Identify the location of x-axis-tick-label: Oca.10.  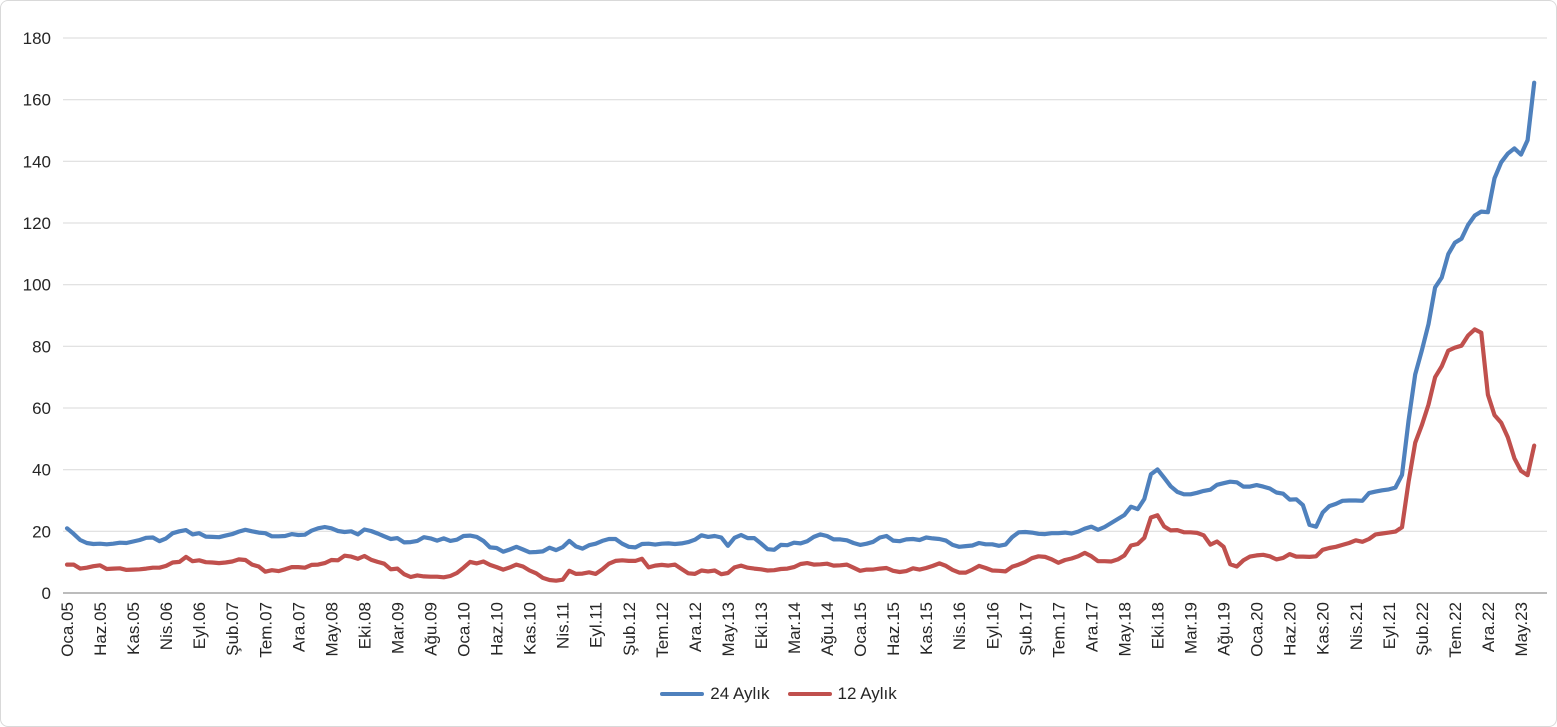
(464, 629).